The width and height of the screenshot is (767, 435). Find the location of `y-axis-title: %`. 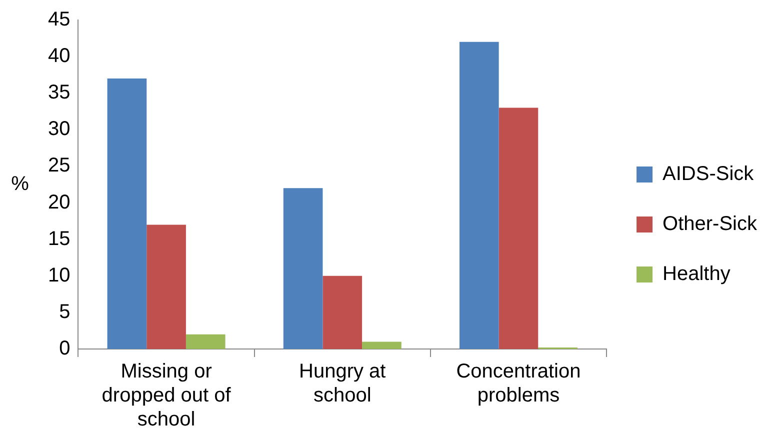

y-axis-title: % is located at coordinates (20, 184).